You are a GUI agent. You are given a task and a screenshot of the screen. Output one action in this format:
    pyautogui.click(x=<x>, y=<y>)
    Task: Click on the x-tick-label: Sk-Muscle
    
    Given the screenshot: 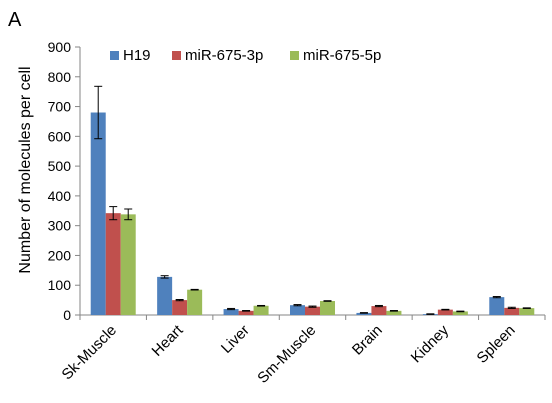 What is the action you would take?
    pyautogui.click(x=90, y=353)
    